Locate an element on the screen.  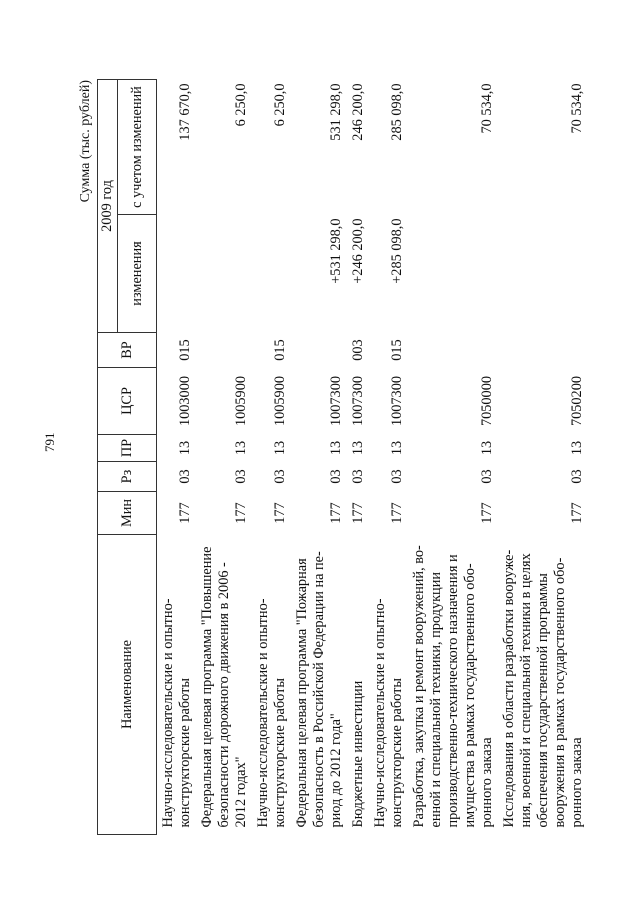
name-line: енной и специальной техники, продукции is located at coordinates (436, 699).